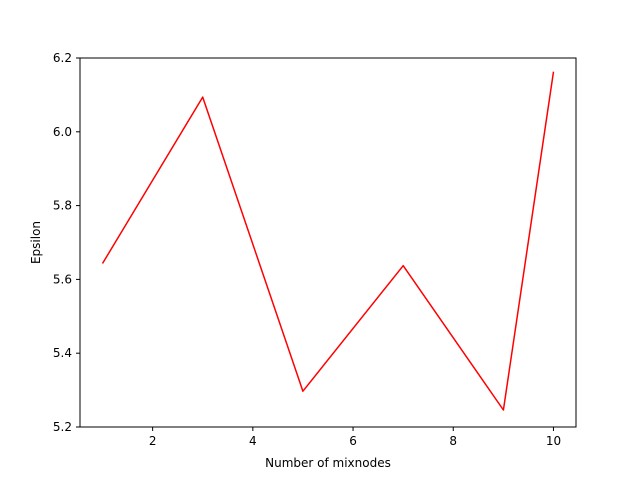 Image resolution: width=640 pixels, height=480 pixels. I want to click on x-tick-label: 6, so click(353, 441).